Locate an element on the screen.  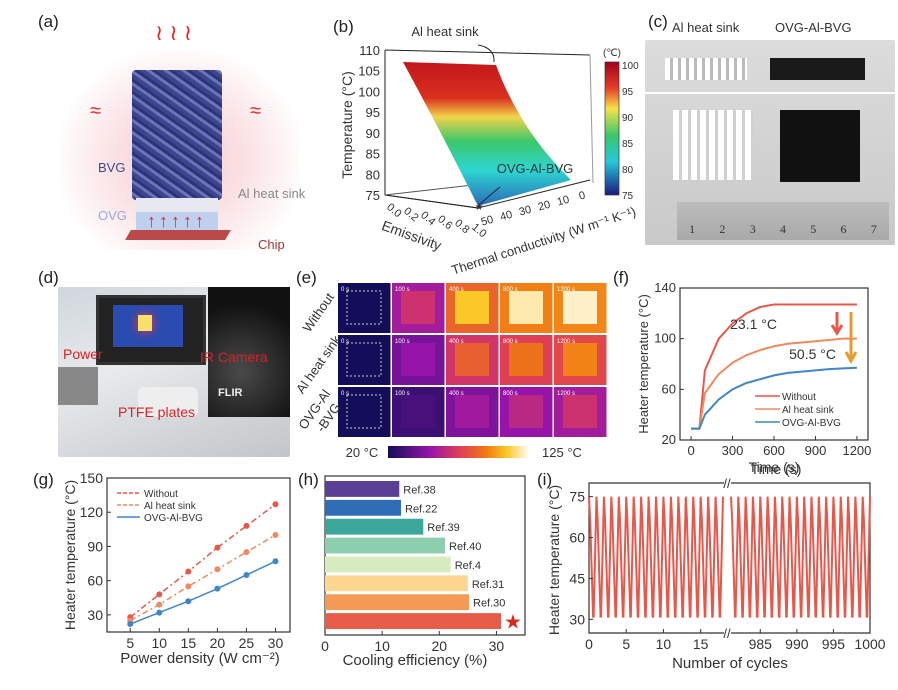
label-al-heat-sink: Al heat sink is located at coordinates (706, 27).